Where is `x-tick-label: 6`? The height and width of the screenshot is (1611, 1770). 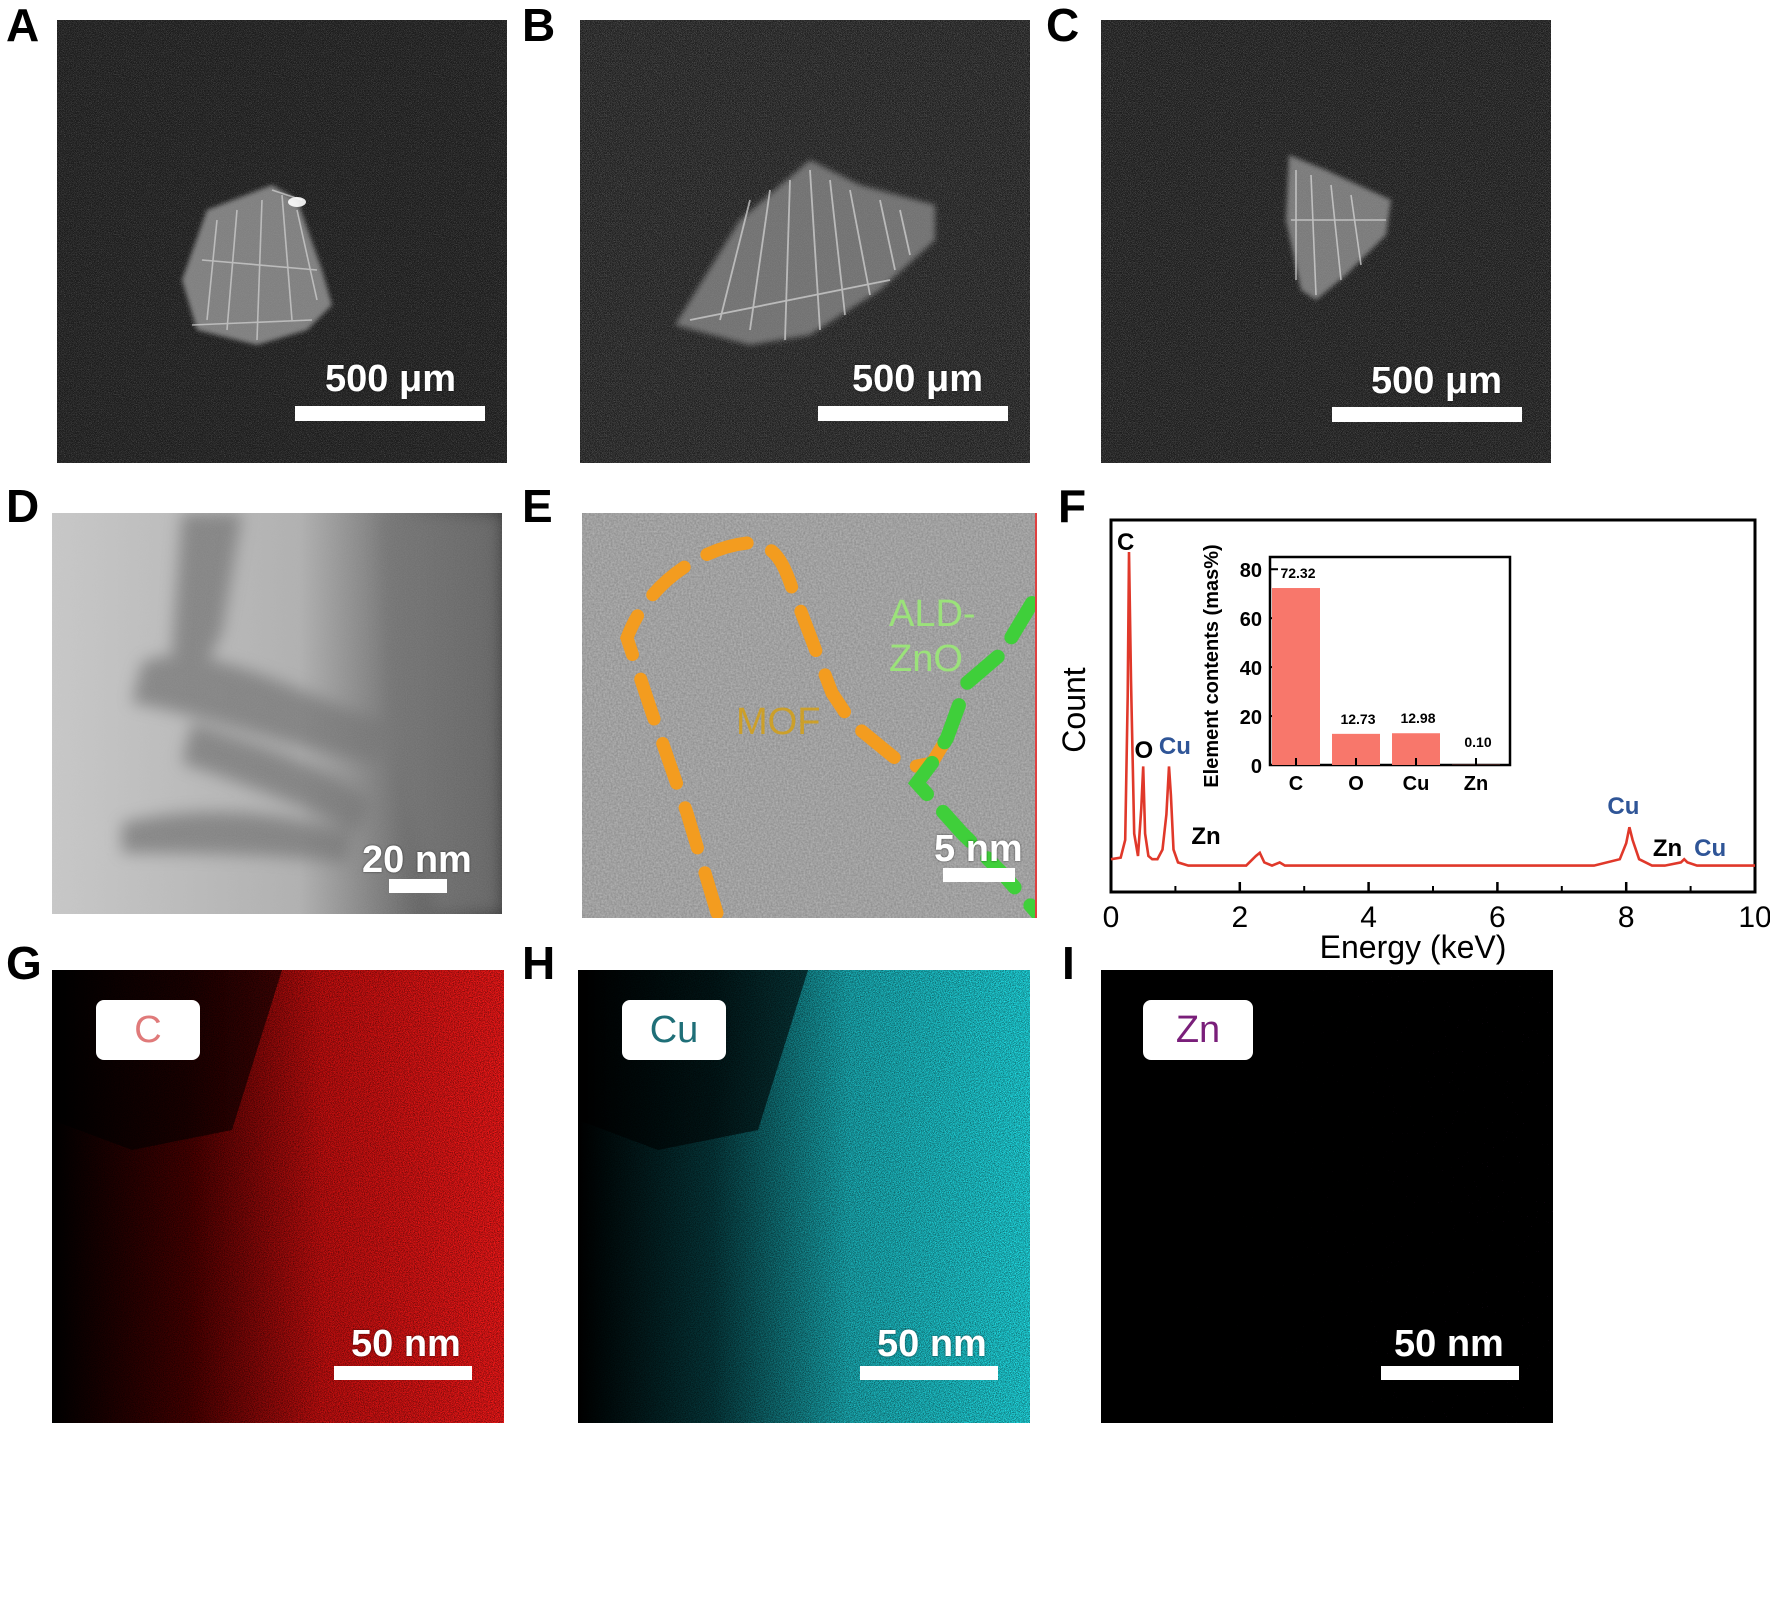 x-tick-label: 6 is located at coordinates (1497, 917).